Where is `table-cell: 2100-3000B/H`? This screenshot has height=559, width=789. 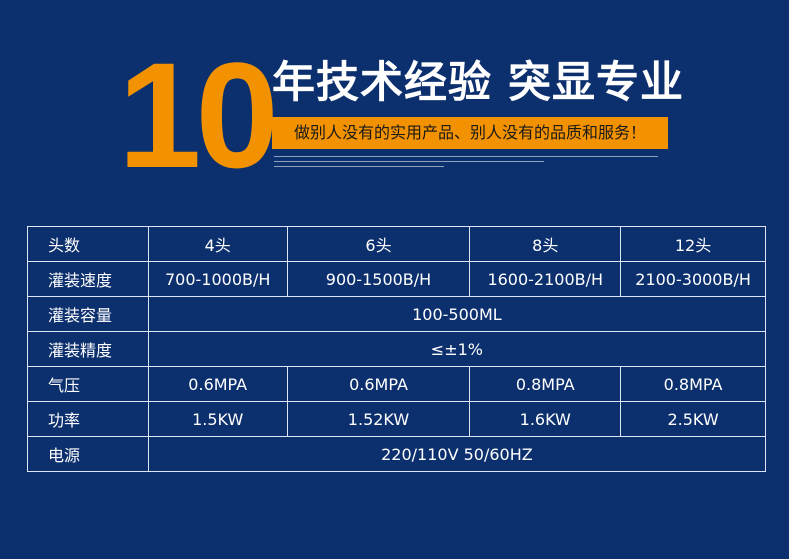
table-cell: 2100-3000B/H is located at coordinates (693, 279).